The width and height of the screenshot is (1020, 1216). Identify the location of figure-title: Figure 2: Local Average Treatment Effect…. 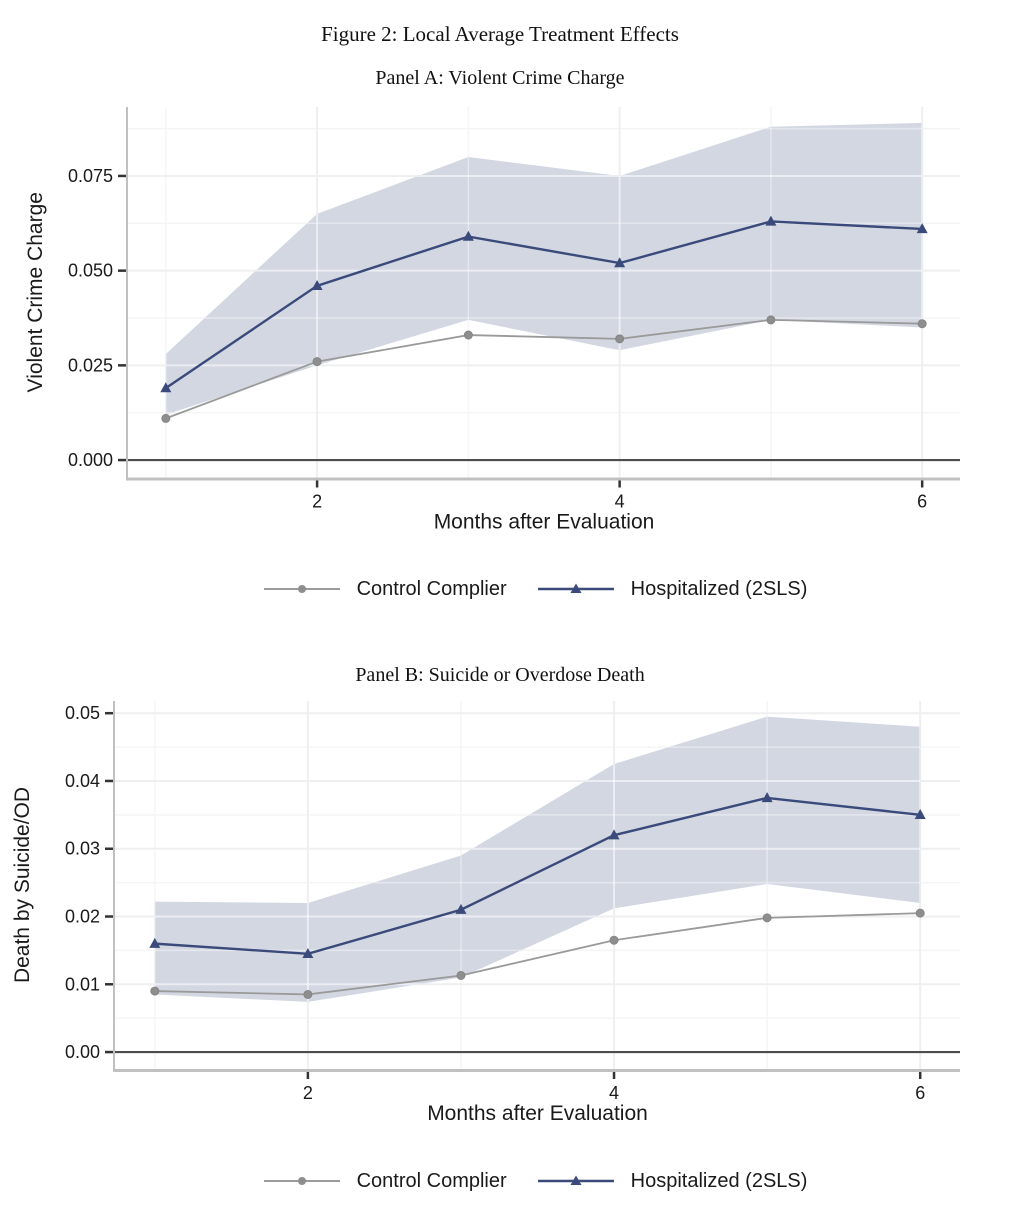
(500, 34).